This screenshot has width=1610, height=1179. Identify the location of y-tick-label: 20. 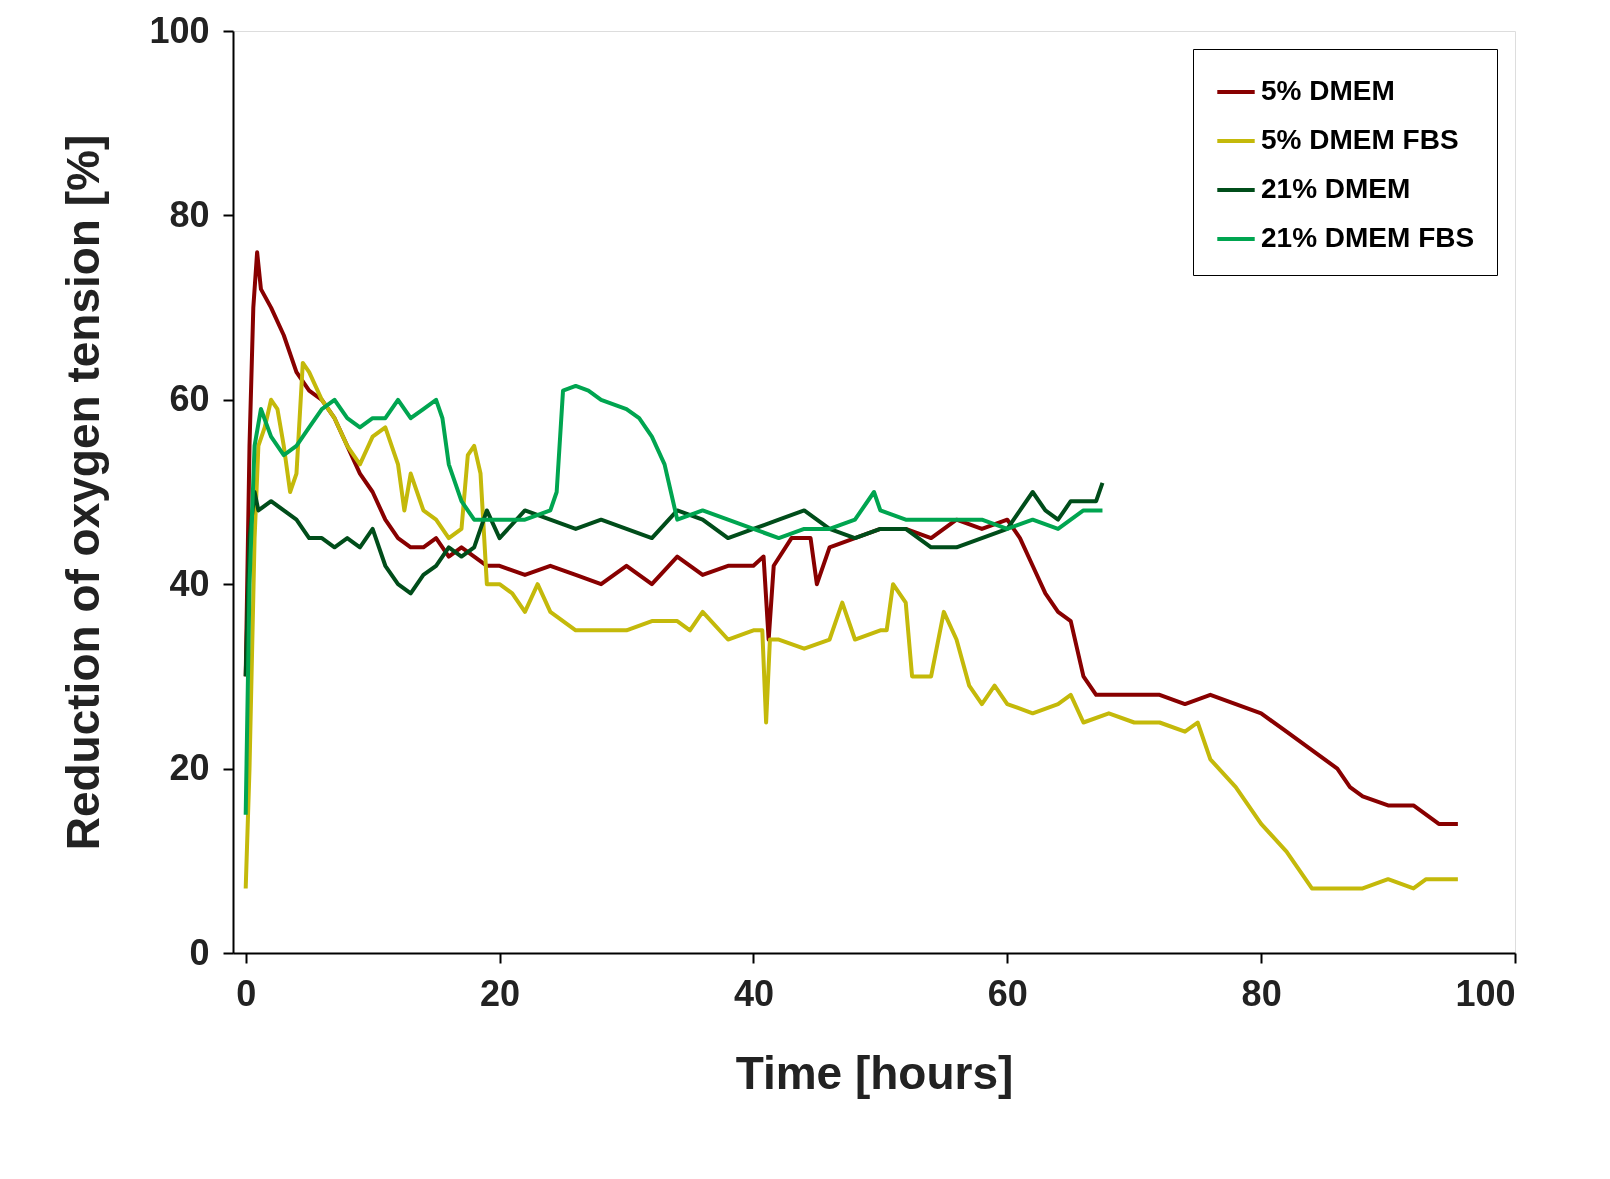
(189, 768).